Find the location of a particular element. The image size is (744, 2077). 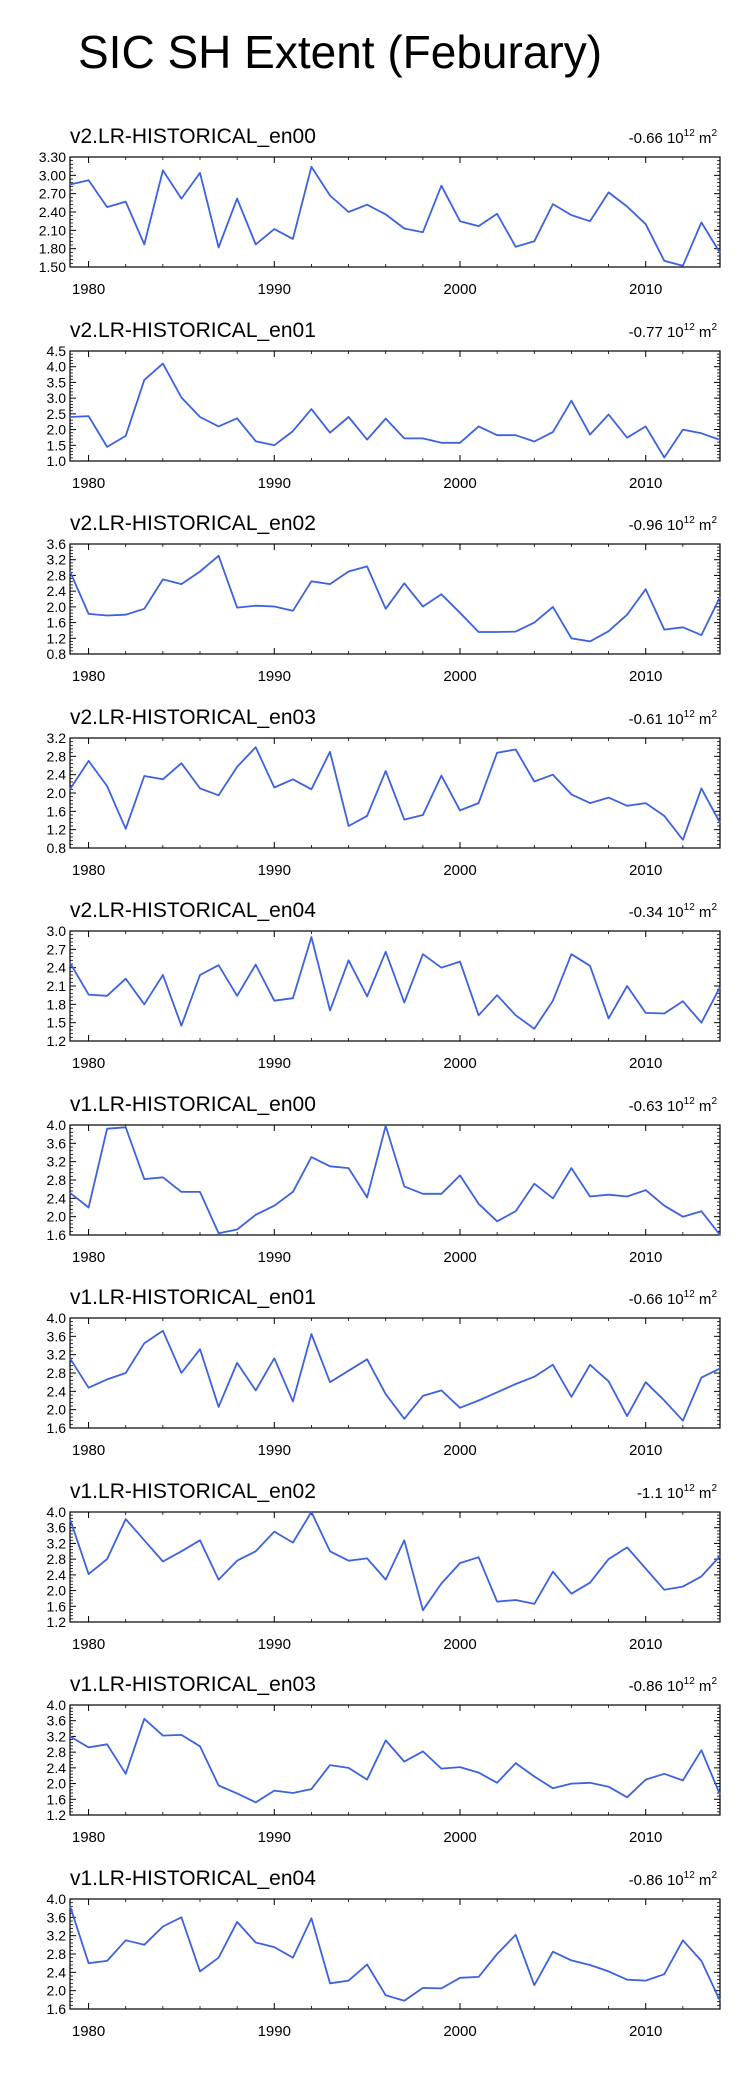

y-tick-label: 4.5 is located at coordinates (57, 351).